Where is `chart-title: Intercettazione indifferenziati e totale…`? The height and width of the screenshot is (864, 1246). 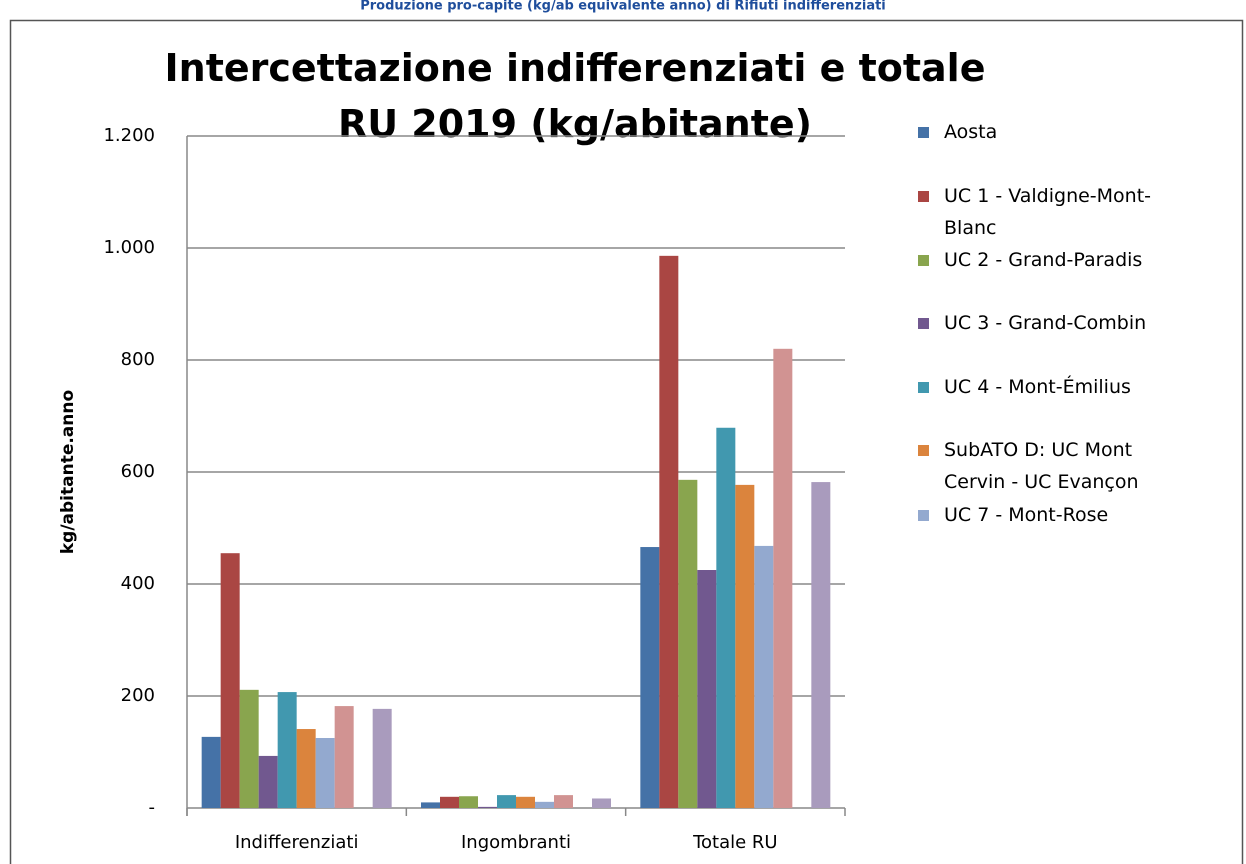 chart-title: Intercettazione indifferenziati e totale… is located at coordinates (575, 96).